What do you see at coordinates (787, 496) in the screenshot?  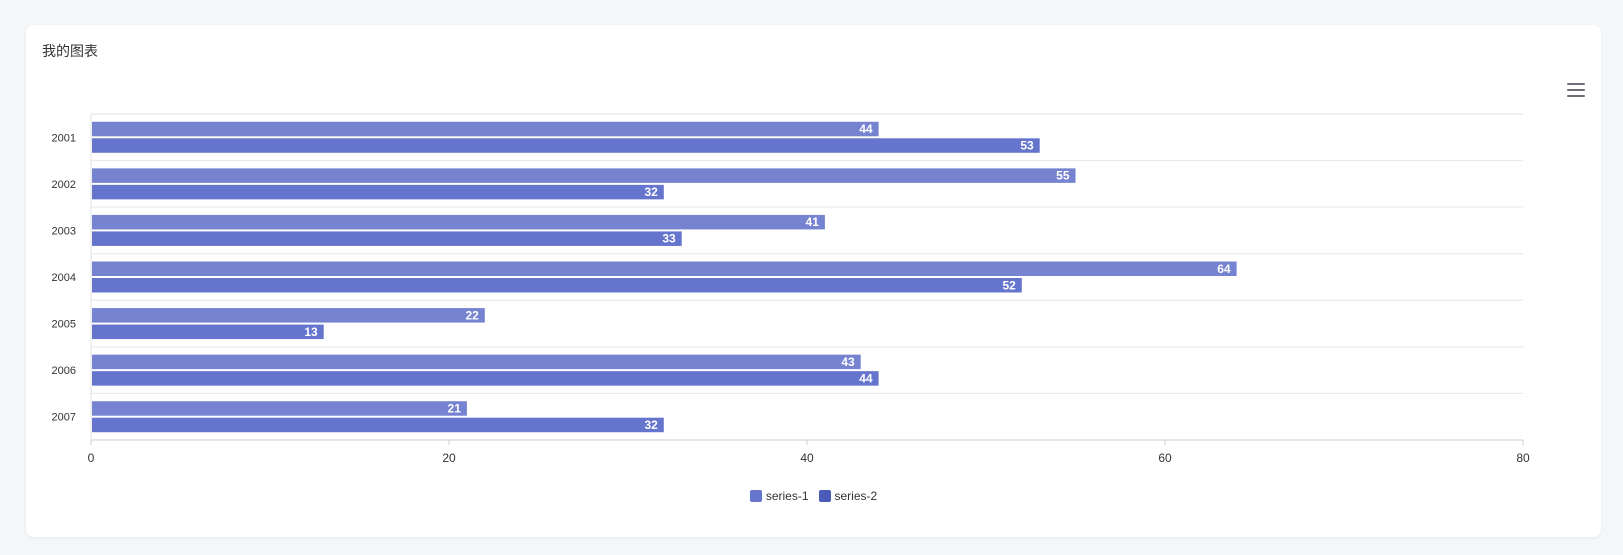 I see `legend-label: series-1` at bounding box center [787, 496].